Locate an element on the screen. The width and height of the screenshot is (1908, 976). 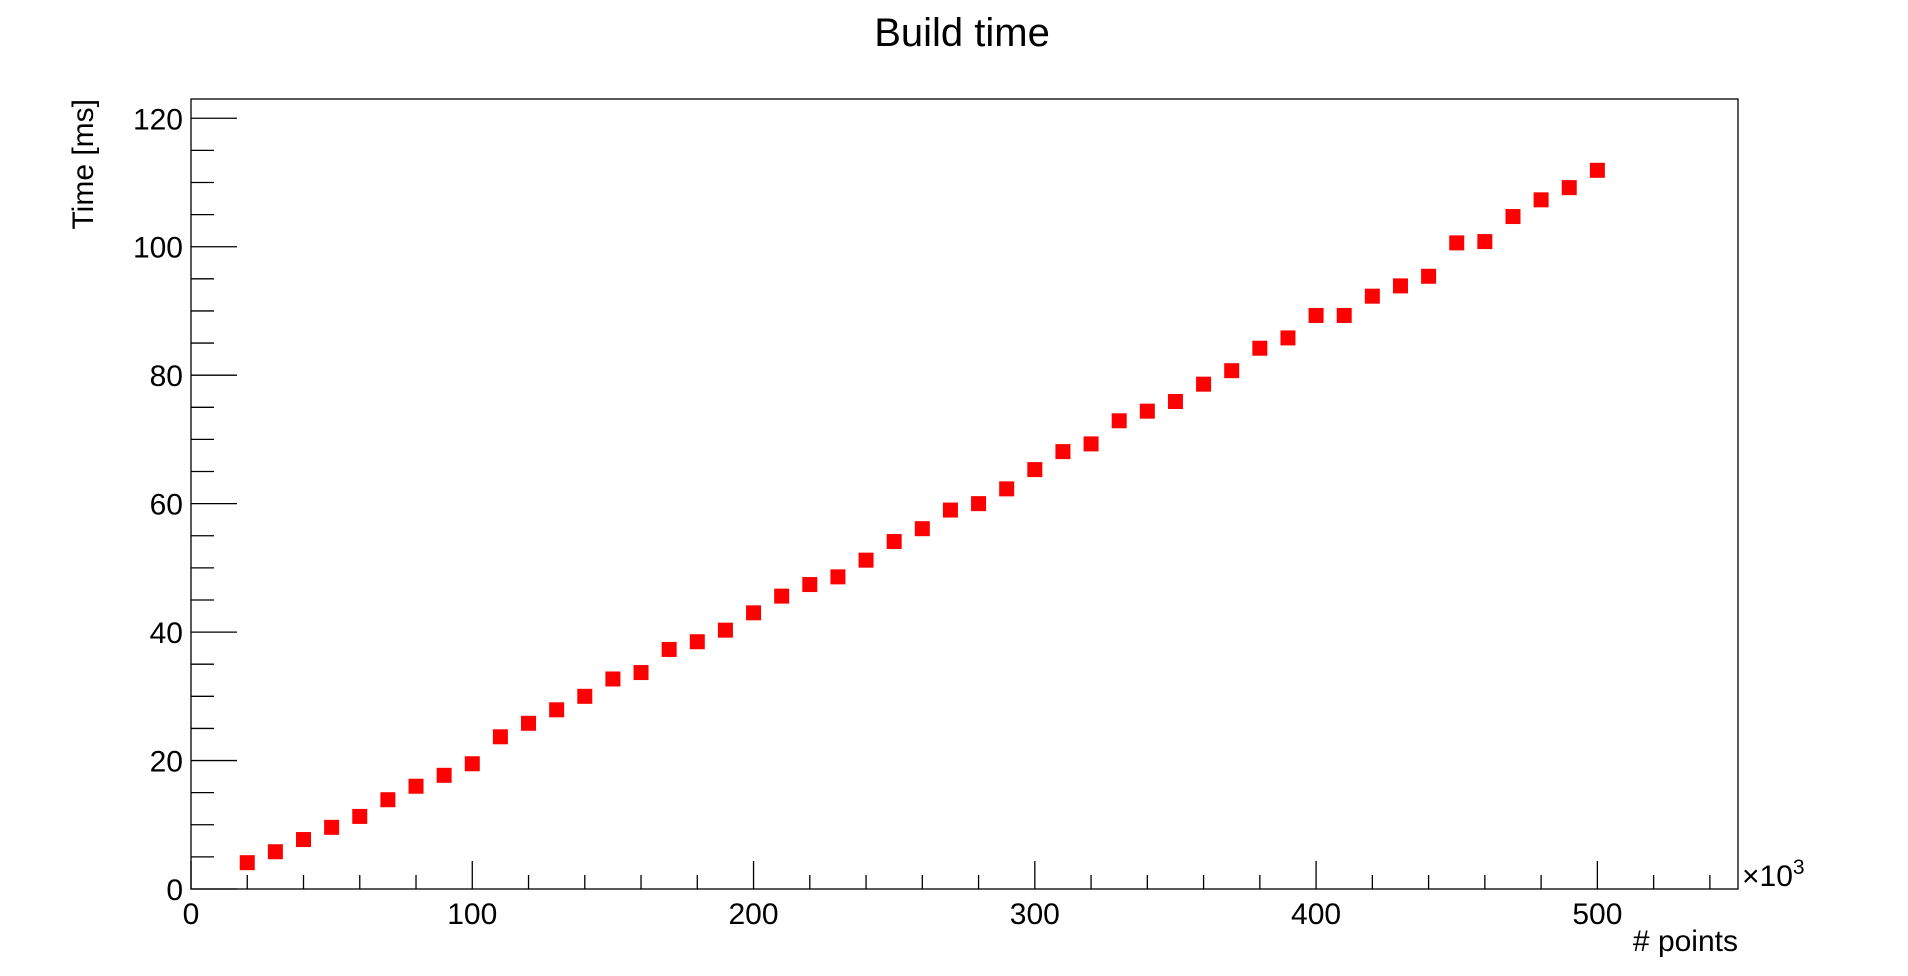
x-axis-multiplier: ×10³ is located at coordinates (1773, 874).